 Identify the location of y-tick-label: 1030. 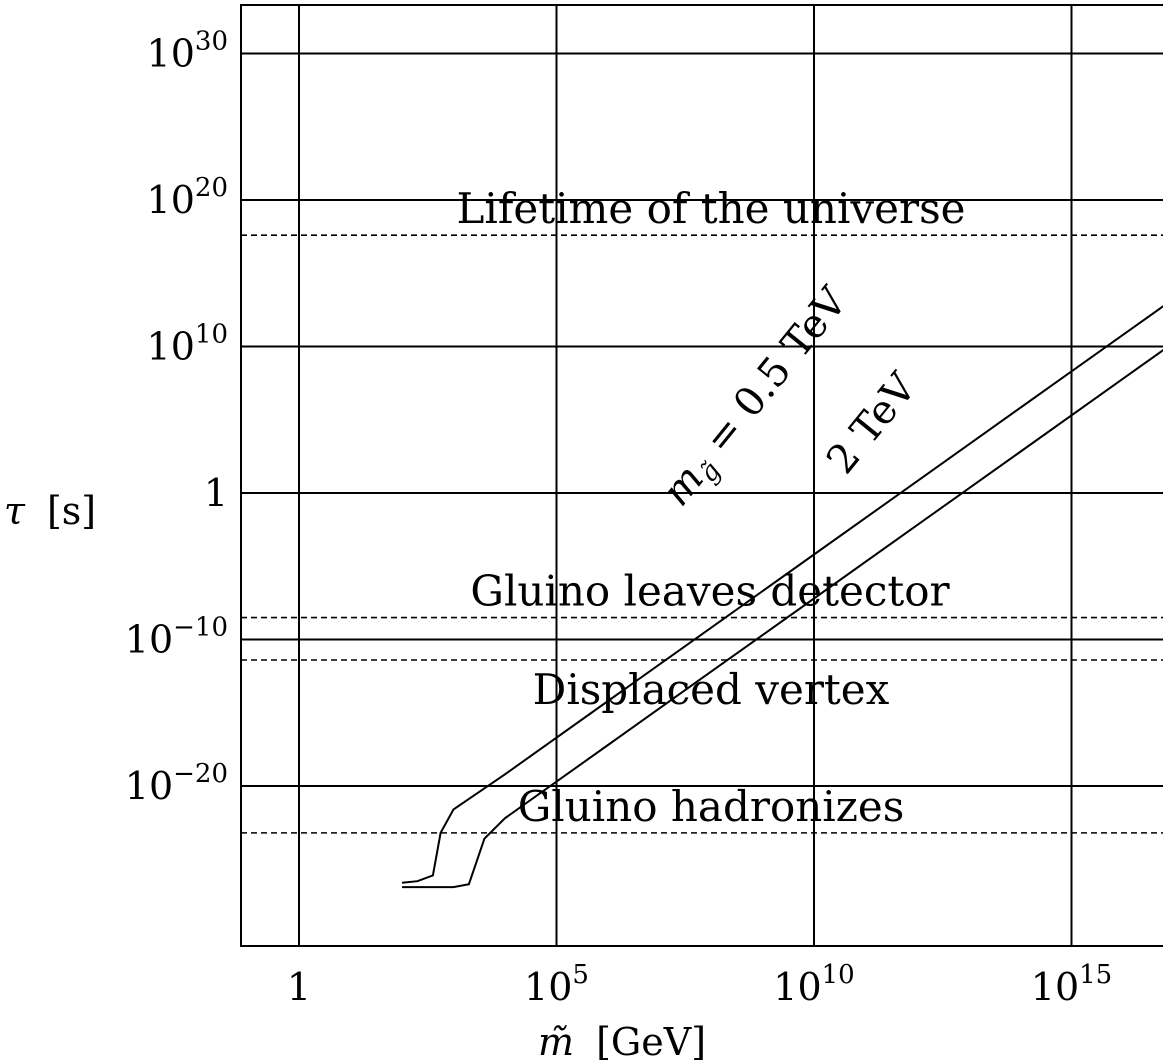
(187, 51).